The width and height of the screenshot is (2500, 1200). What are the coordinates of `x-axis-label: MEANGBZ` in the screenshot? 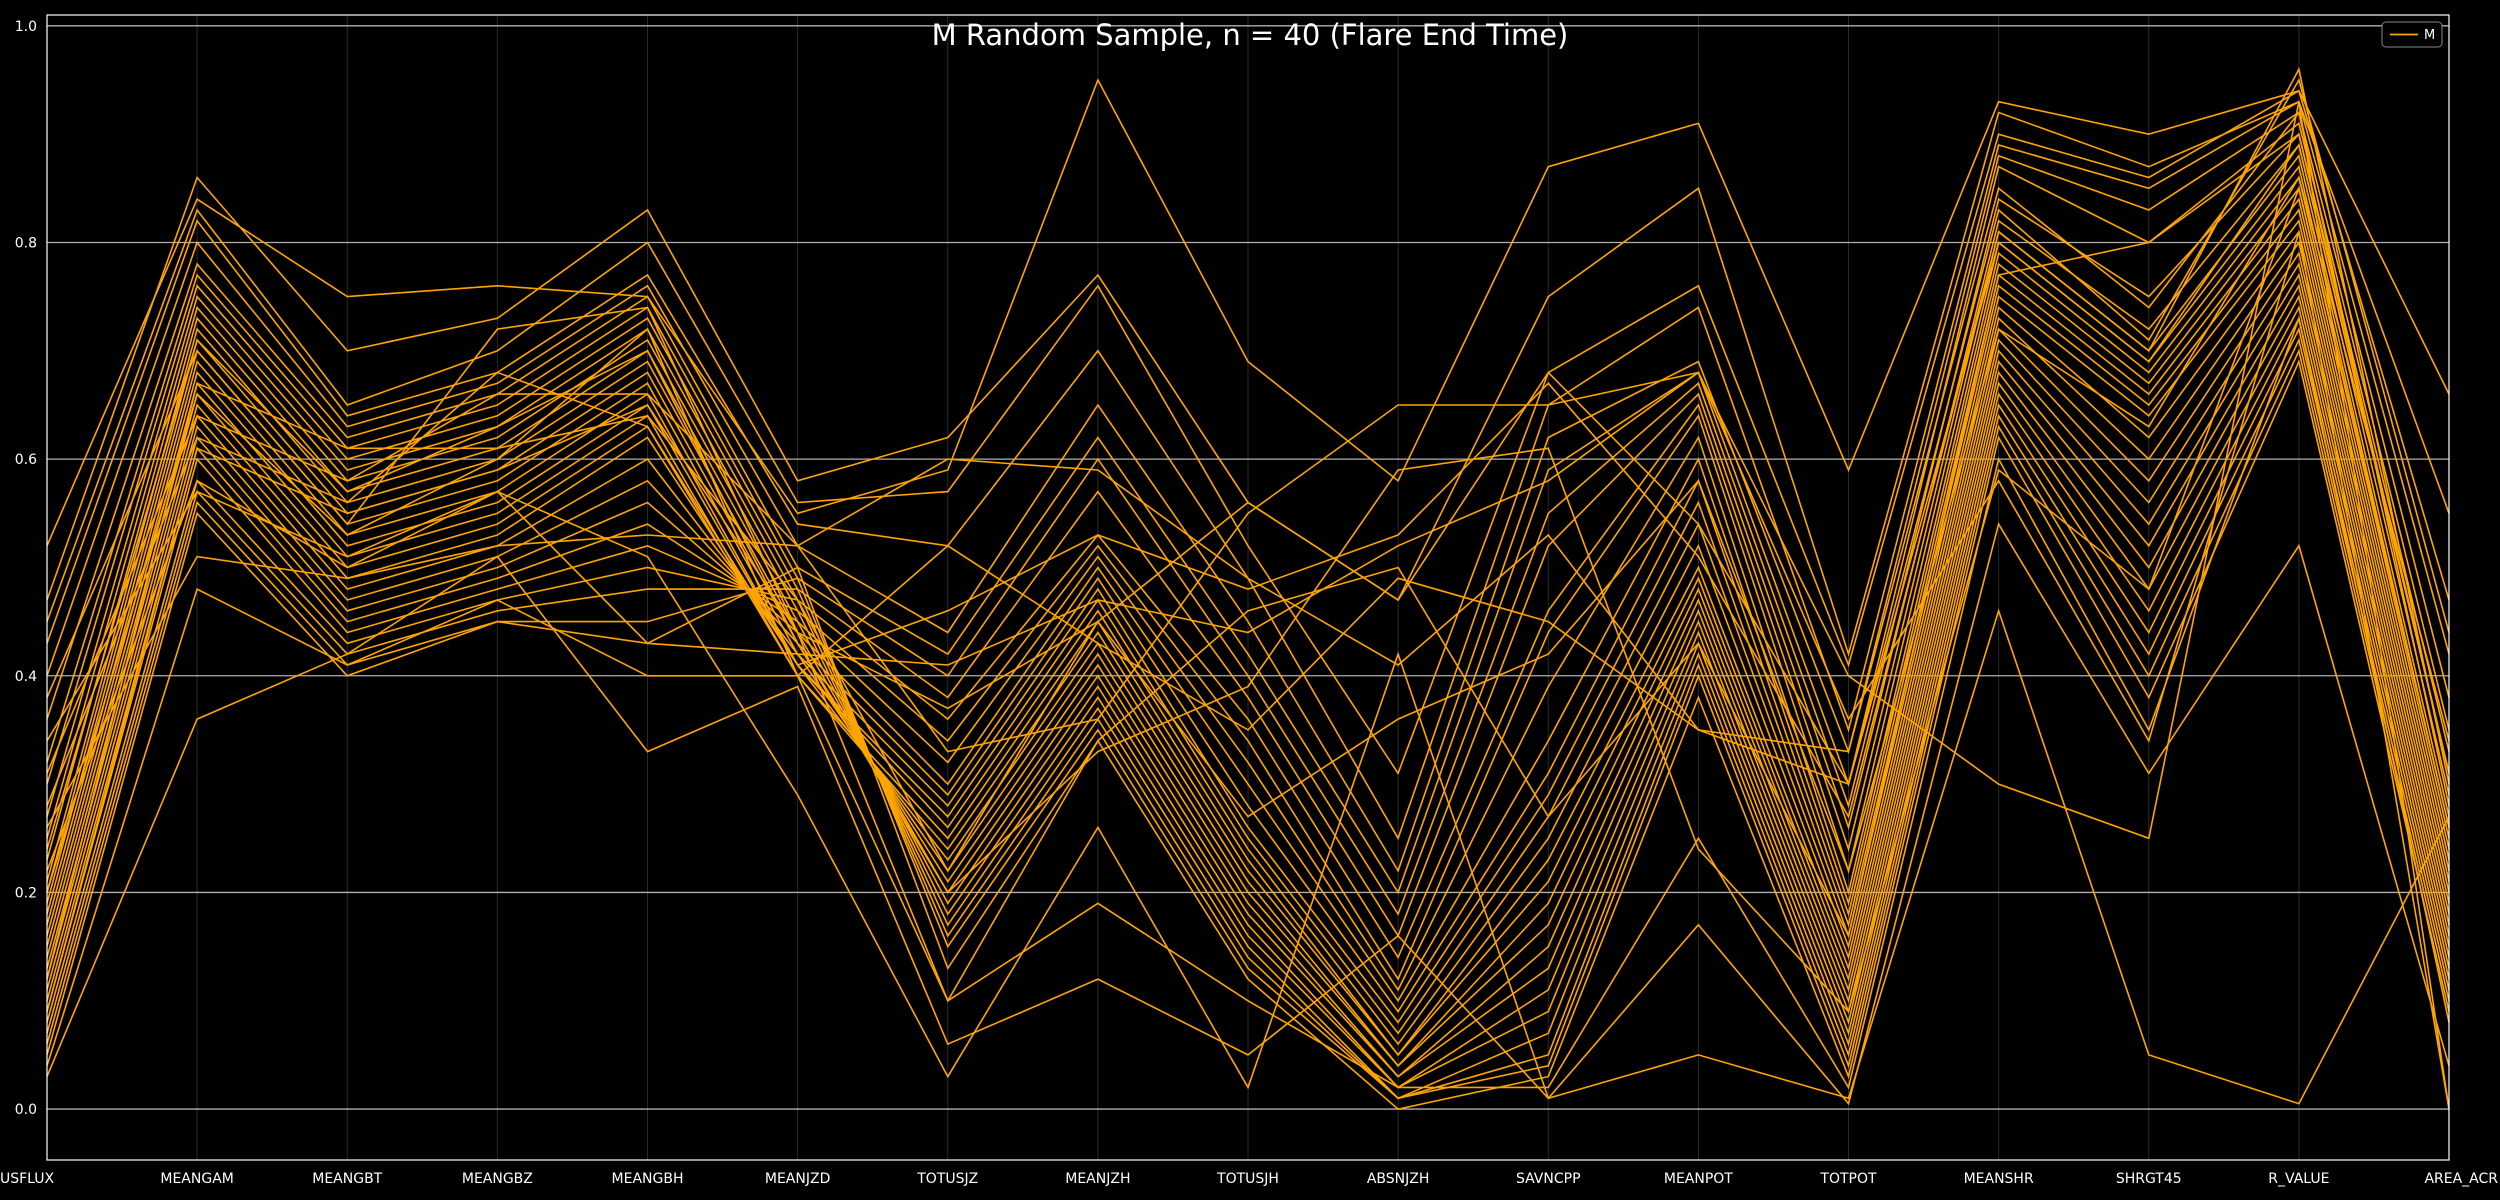 It's located at (497, 1179).